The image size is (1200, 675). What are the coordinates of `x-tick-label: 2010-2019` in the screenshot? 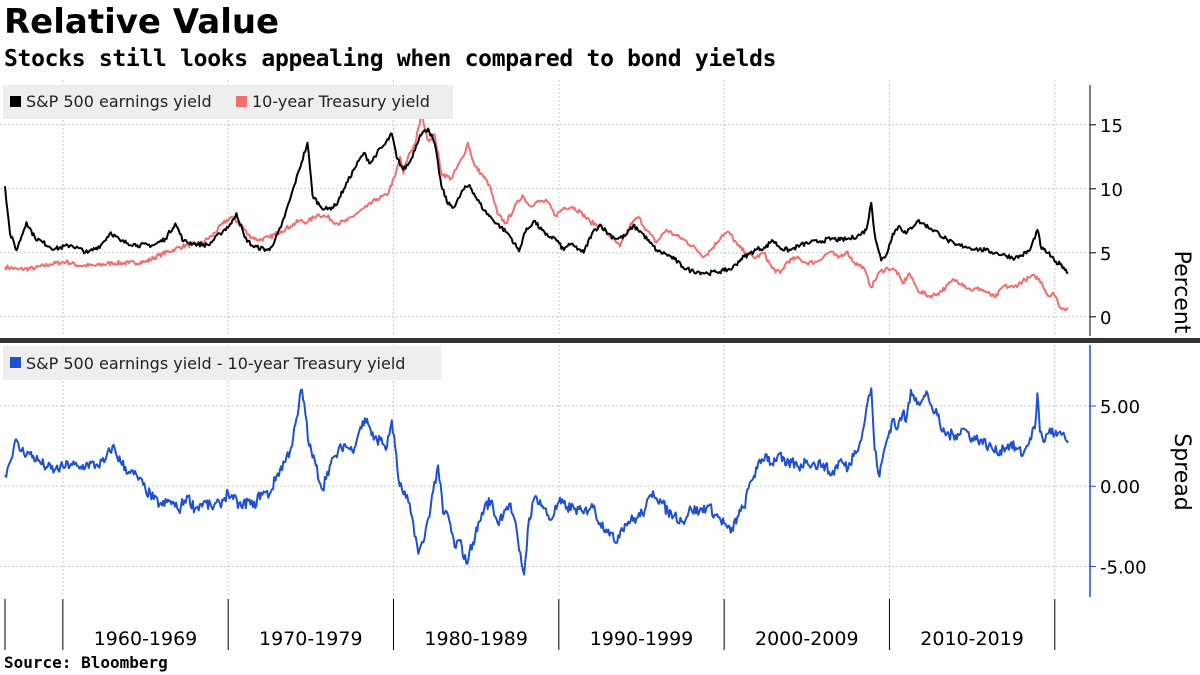 It's located at (972, 639).